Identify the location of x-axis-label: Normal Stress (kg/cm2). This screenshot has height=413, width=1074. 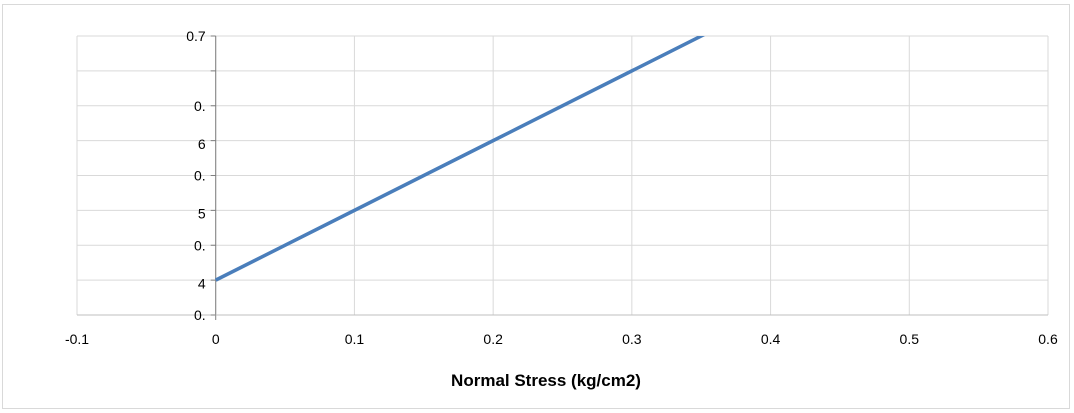
(546, 380).